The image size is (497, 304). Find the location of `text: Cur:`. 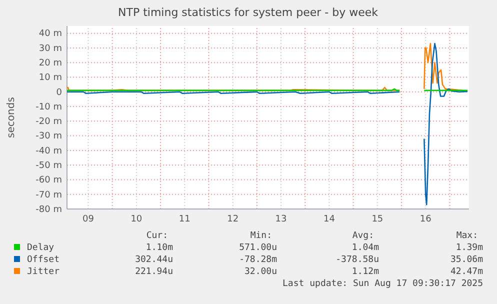

text: Cur: is located at coordinates (157, 236).